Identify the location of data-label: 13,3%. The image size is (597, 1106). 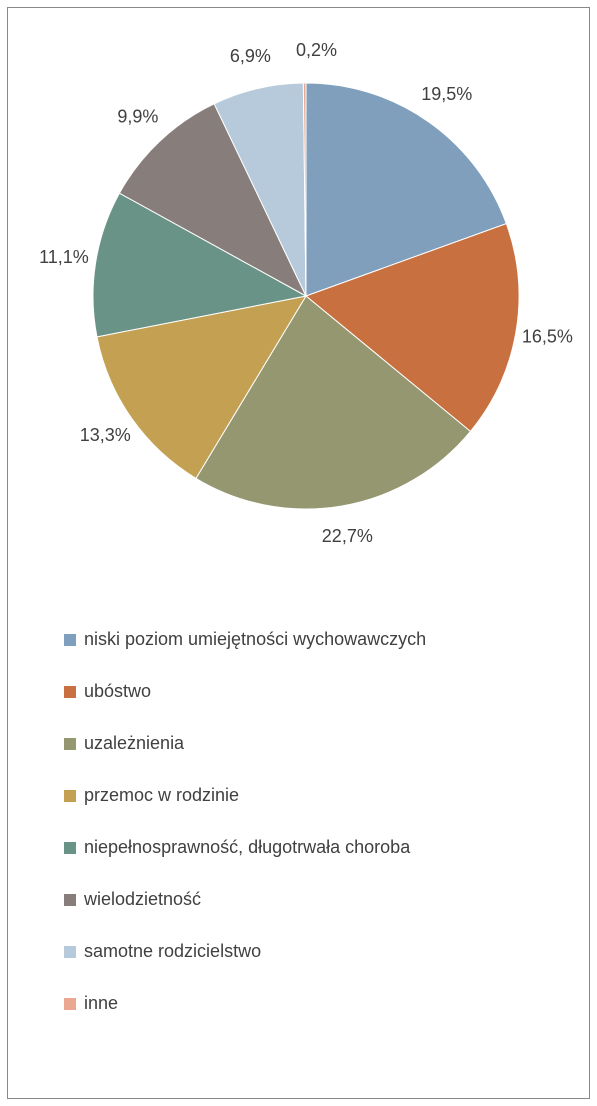
(105, 435).